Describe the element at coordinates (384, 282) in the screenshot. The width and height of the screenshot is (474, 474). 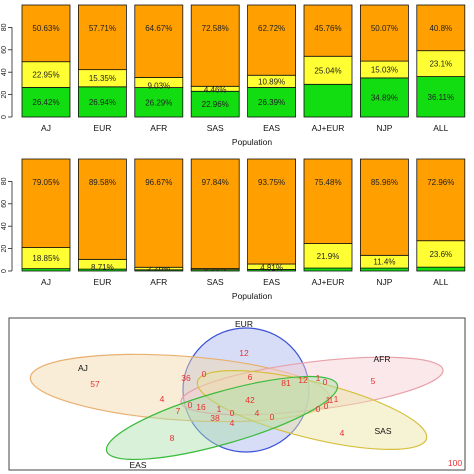
I see `category-label: NJP` at that location.